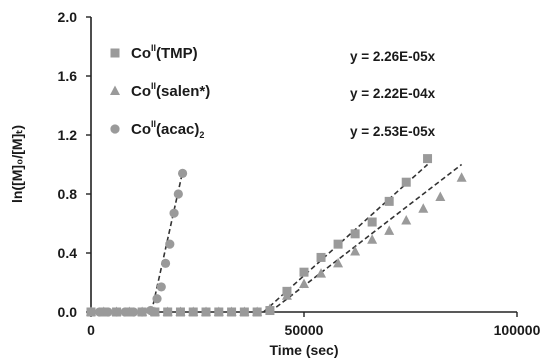  Describe the element at coordinates (393, 131) in the screenshot. I see `trendline-equation: y = 2.53E-05x` at that location.